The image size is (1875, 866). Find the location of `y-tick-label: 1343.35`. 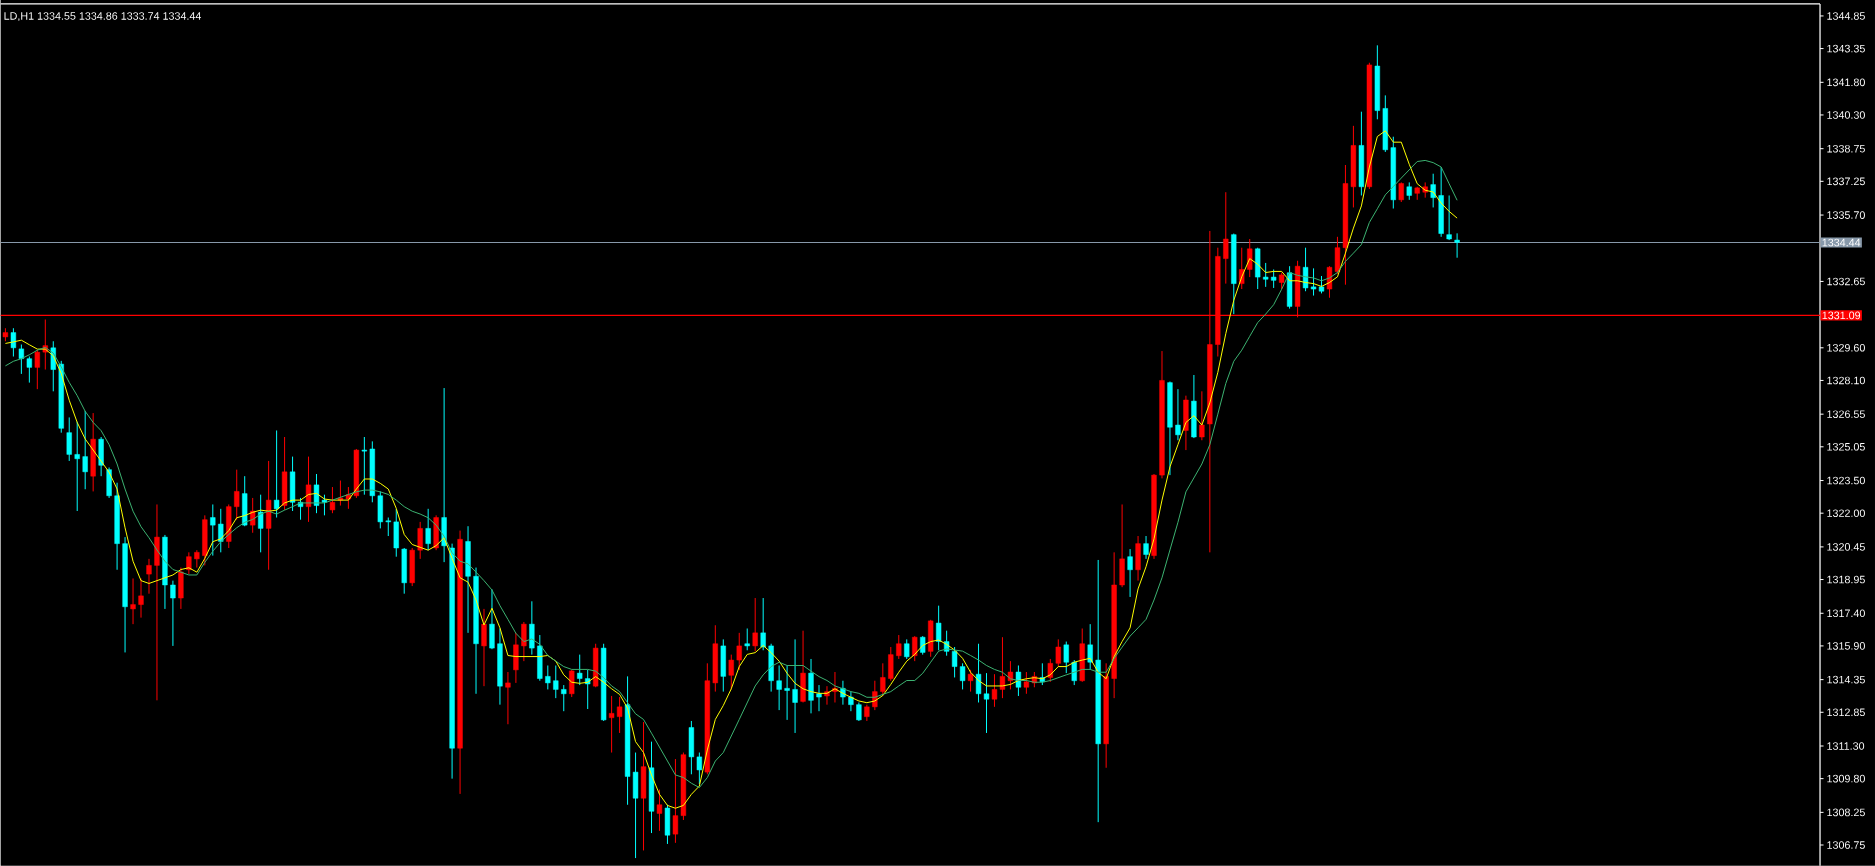

y-tick-label: 1343.35 is located at coordinates (1846, 48).